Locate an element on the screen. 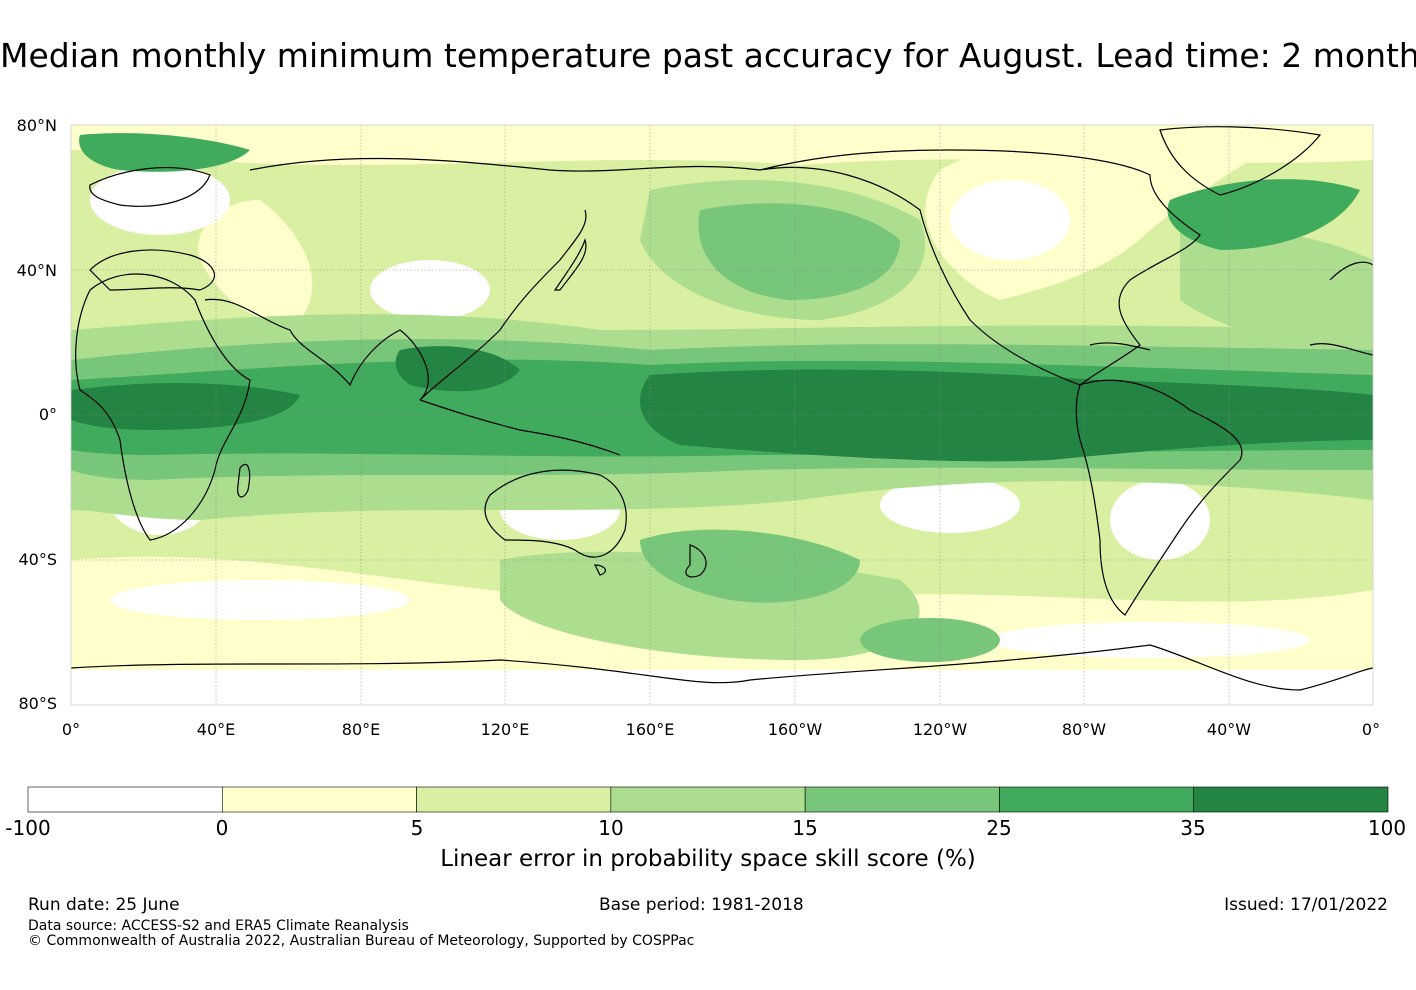 This screenshot has width=1416, height=990. lon-label-120e: 120°E is located at coordinates (505, 729).